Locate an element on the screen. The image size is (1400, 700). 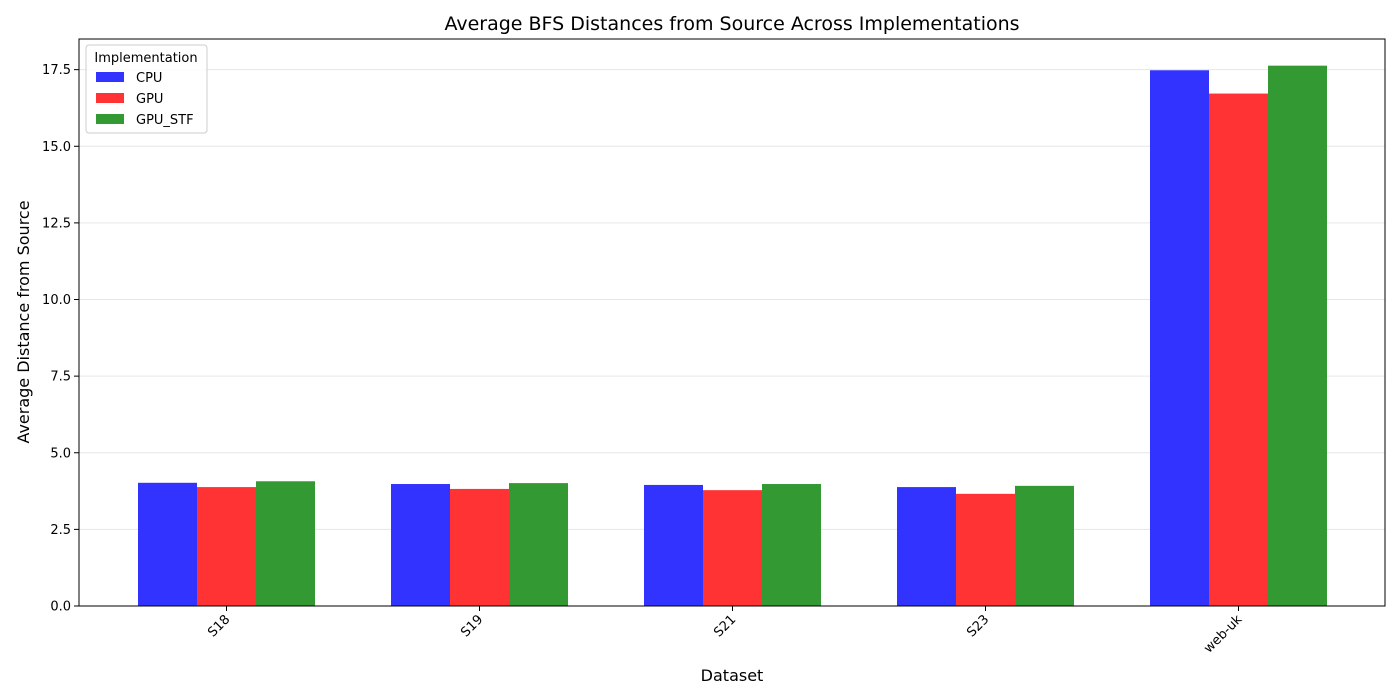
y-tick-label: 7.5 is located at coordinates (60, 377).